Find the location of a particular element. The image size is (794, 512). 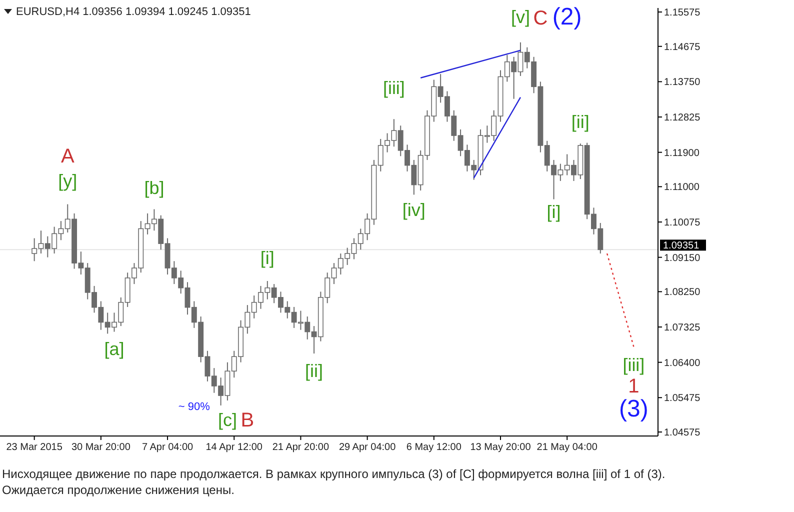

x-tick-label: 30 Mar 20:00 is located at coordinates (101, 447).